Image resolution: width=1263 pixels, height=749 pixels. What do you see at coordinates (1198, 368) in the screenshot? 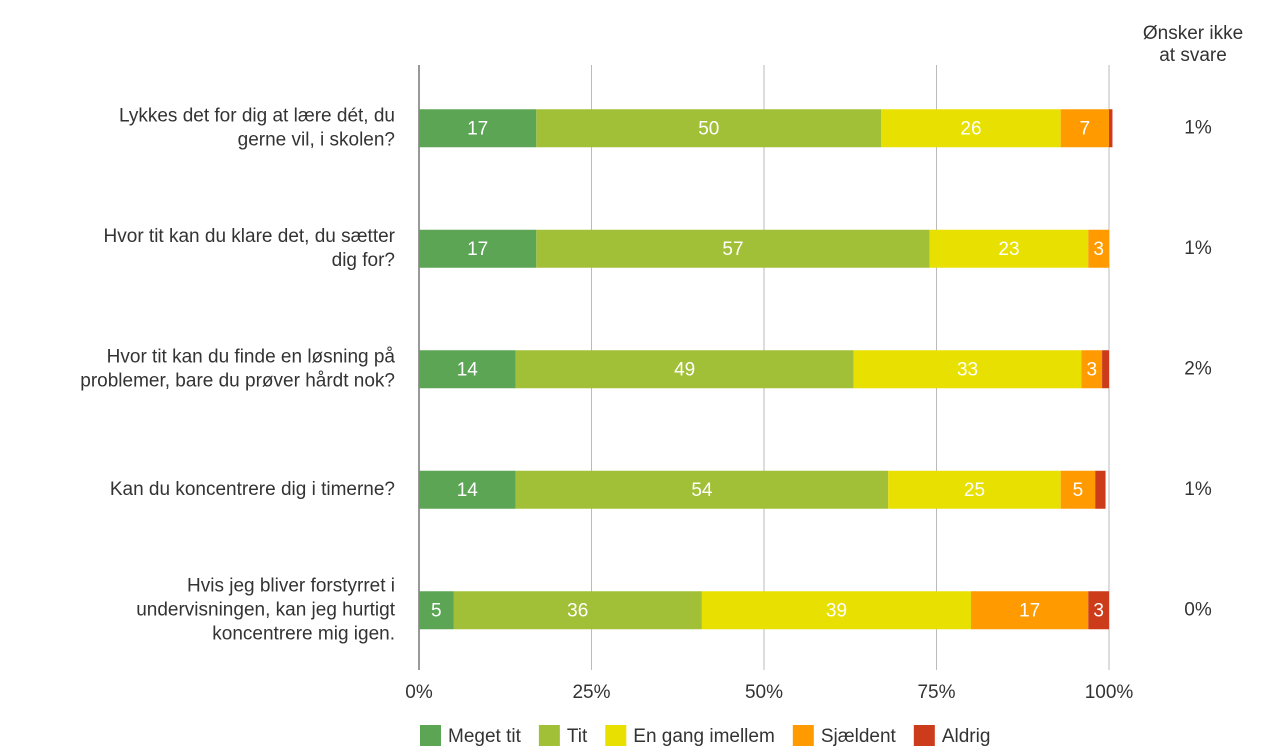
I see `side-value: 2%` at bounding box center [1198, 368].